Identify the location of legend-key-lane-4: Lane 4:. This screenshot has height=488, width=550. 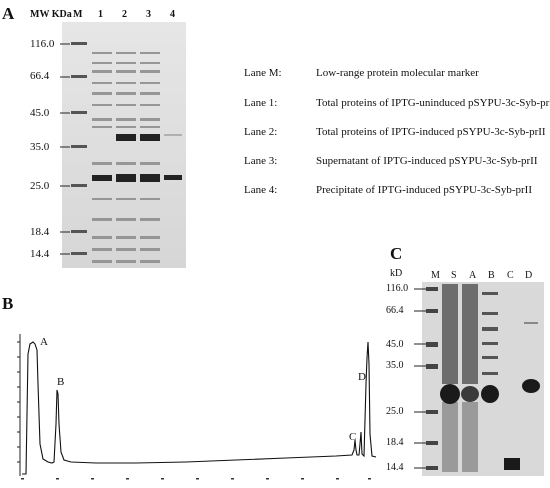
(261, 190).